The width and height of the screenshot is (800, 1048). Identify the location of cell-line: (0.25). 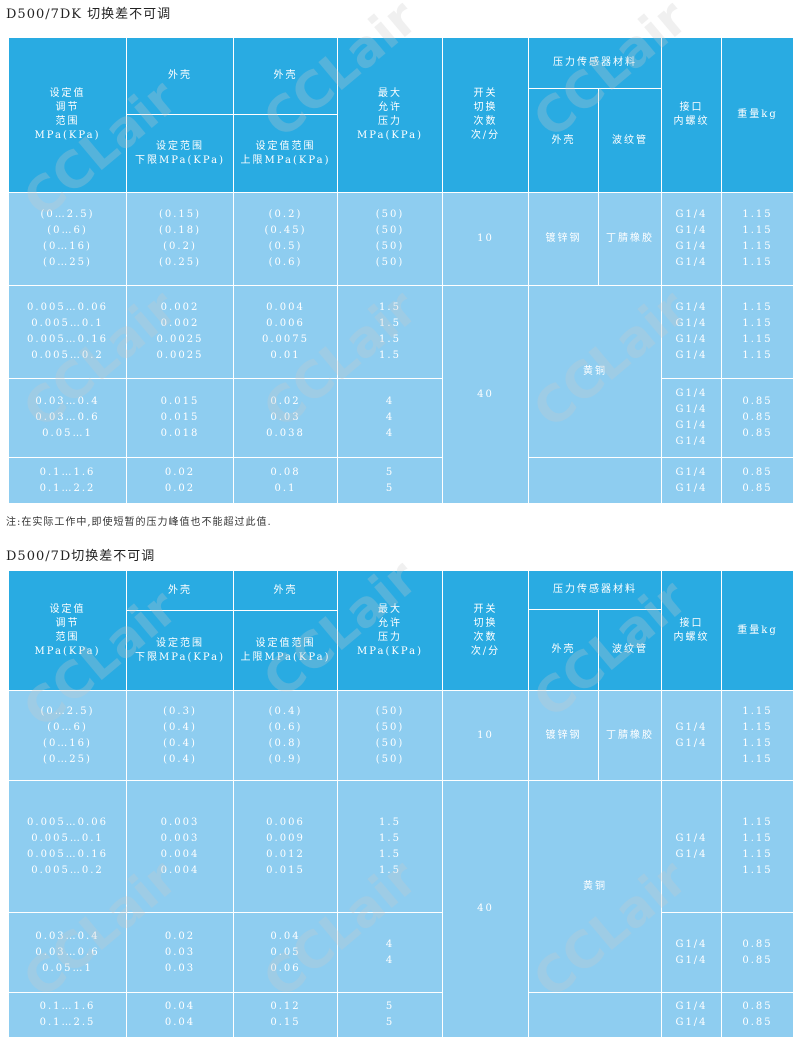
(180, 262).